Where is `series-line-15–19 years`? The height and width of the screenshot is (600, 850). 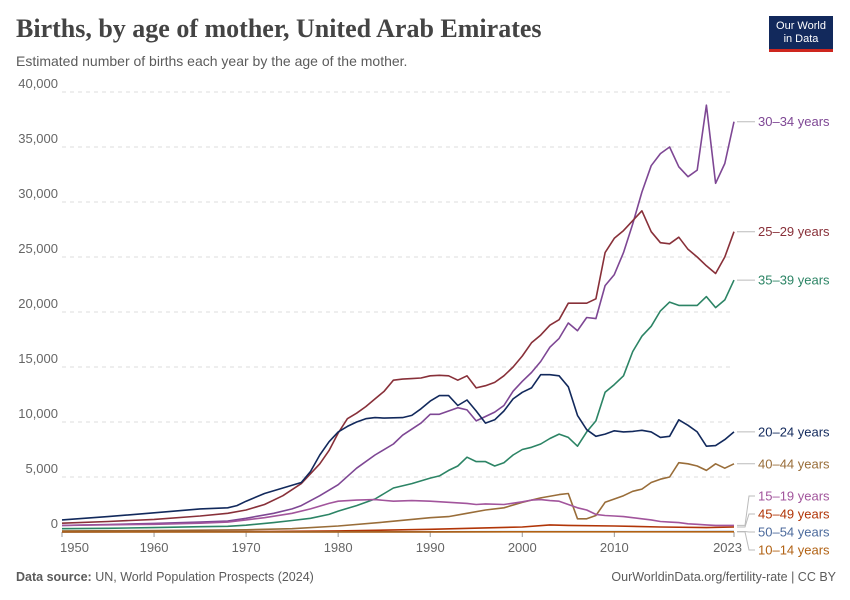 series-line-15–19 years is located at coordinates (397, 512).